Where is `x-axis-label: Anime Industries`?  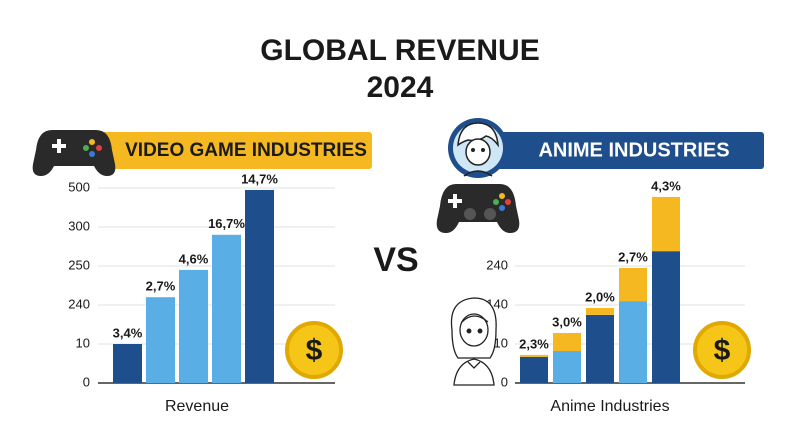 x-axis-label: Anime Industries is located at coordinates (609, 406).